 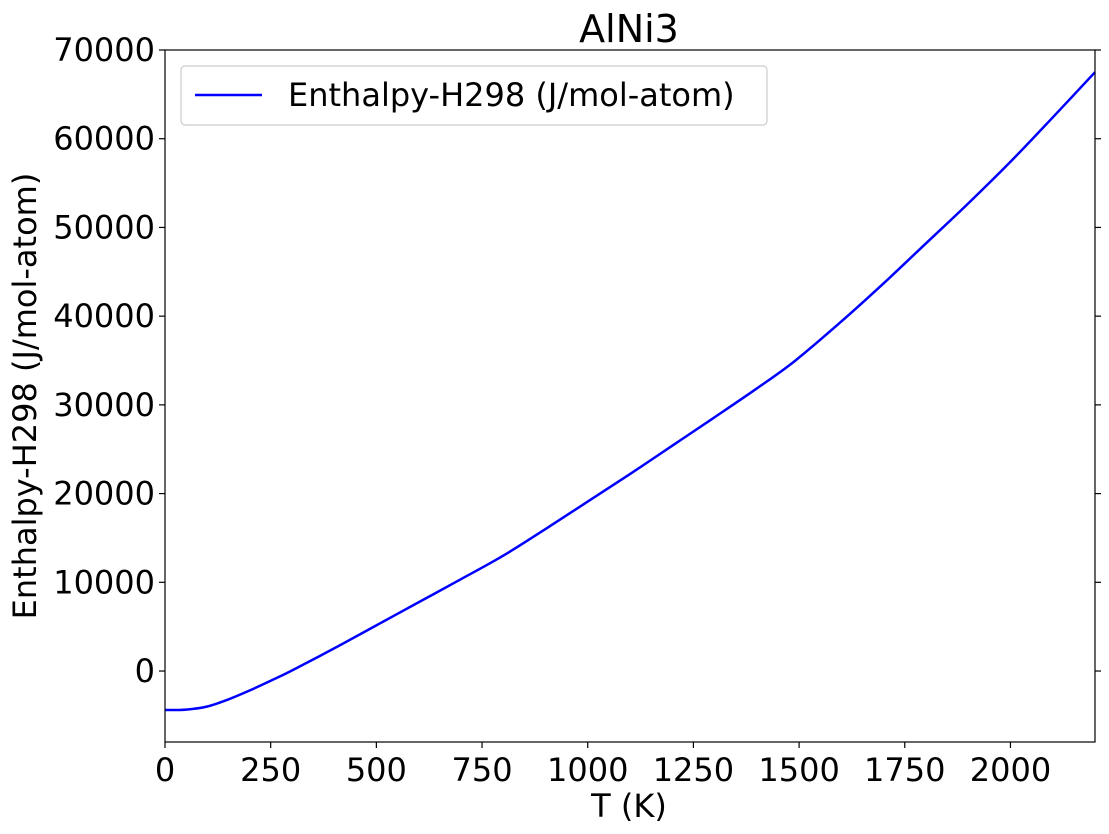 I want to click on x-tick-label: 1250, so click(x=693, y=770).